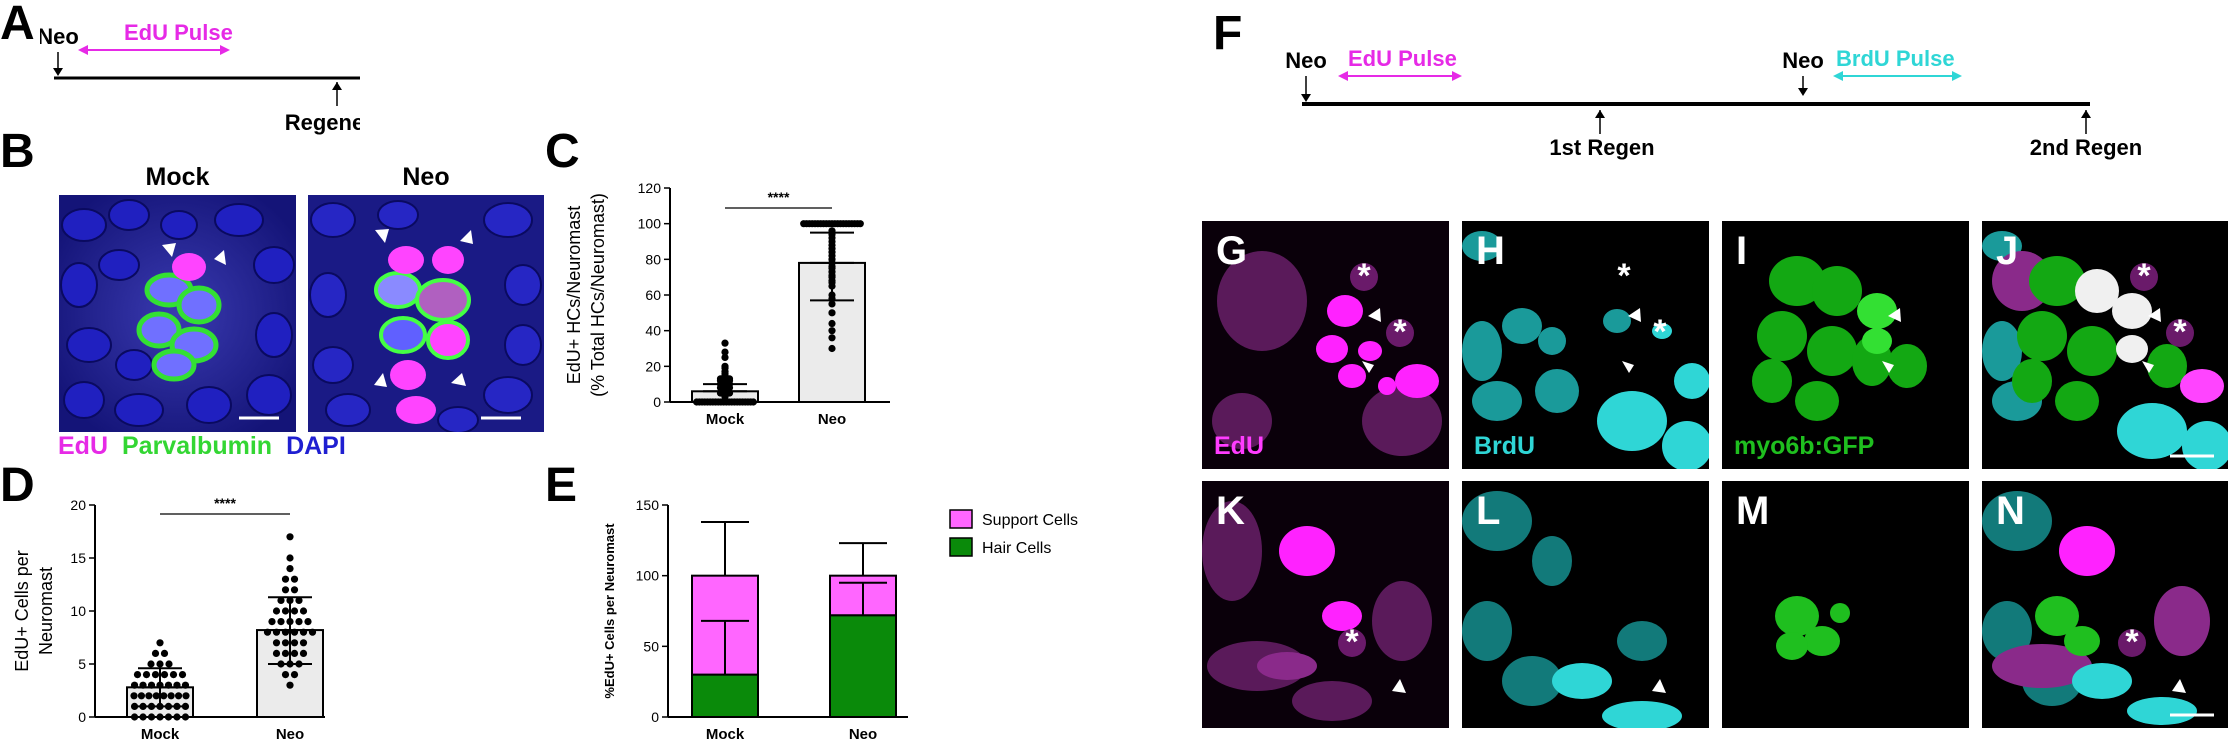 The height and width of the screenshot is (742, 2228). I want to click on y-tick-label: 40, so click(653, 331).